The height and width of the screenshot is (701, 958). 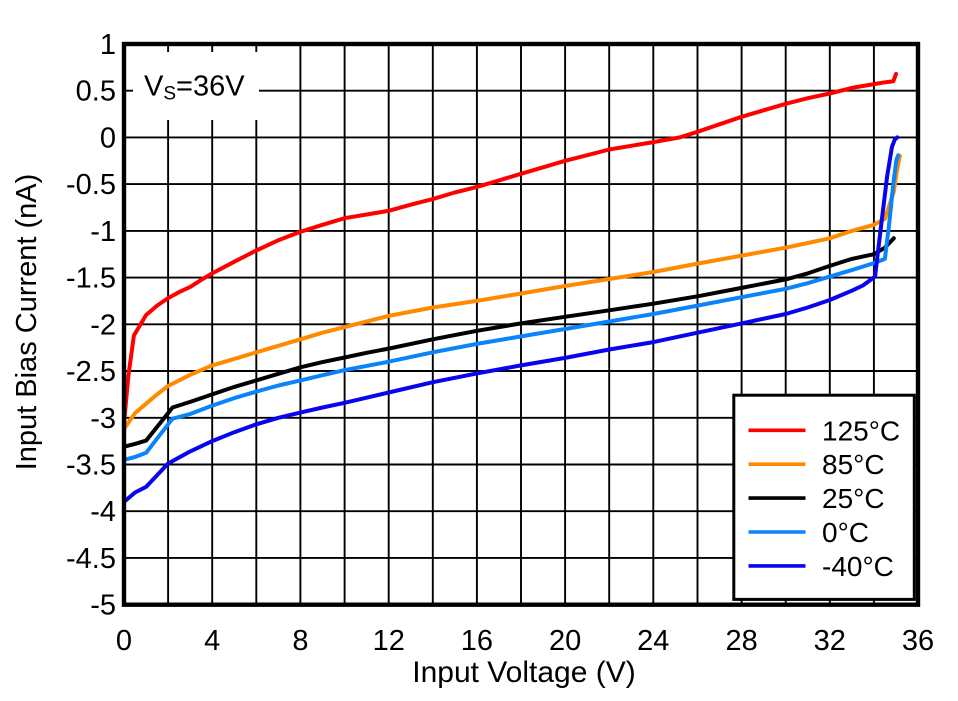 What do you see at coordinates (194, 88) in the screenshot?
I see `svg-text: VS=36V` at bounding box center [194, 88].